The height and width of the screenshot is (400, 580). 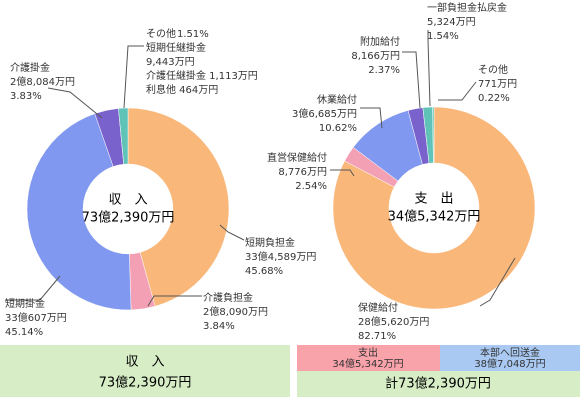 What do you see at coordinates (443, 36) in the screenshot?
I see `slice-percent: 1.54%` at bounding box center [443, 36].